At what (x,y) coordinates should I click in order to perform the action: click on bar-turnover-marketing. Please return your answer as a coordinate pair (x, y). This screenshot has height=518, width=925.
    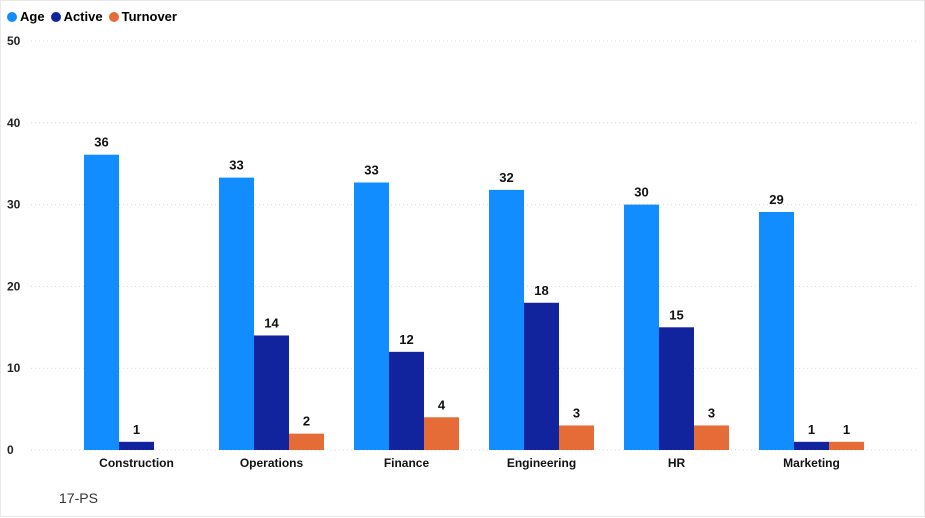
    Looking at the image, I should click on (846, 445).